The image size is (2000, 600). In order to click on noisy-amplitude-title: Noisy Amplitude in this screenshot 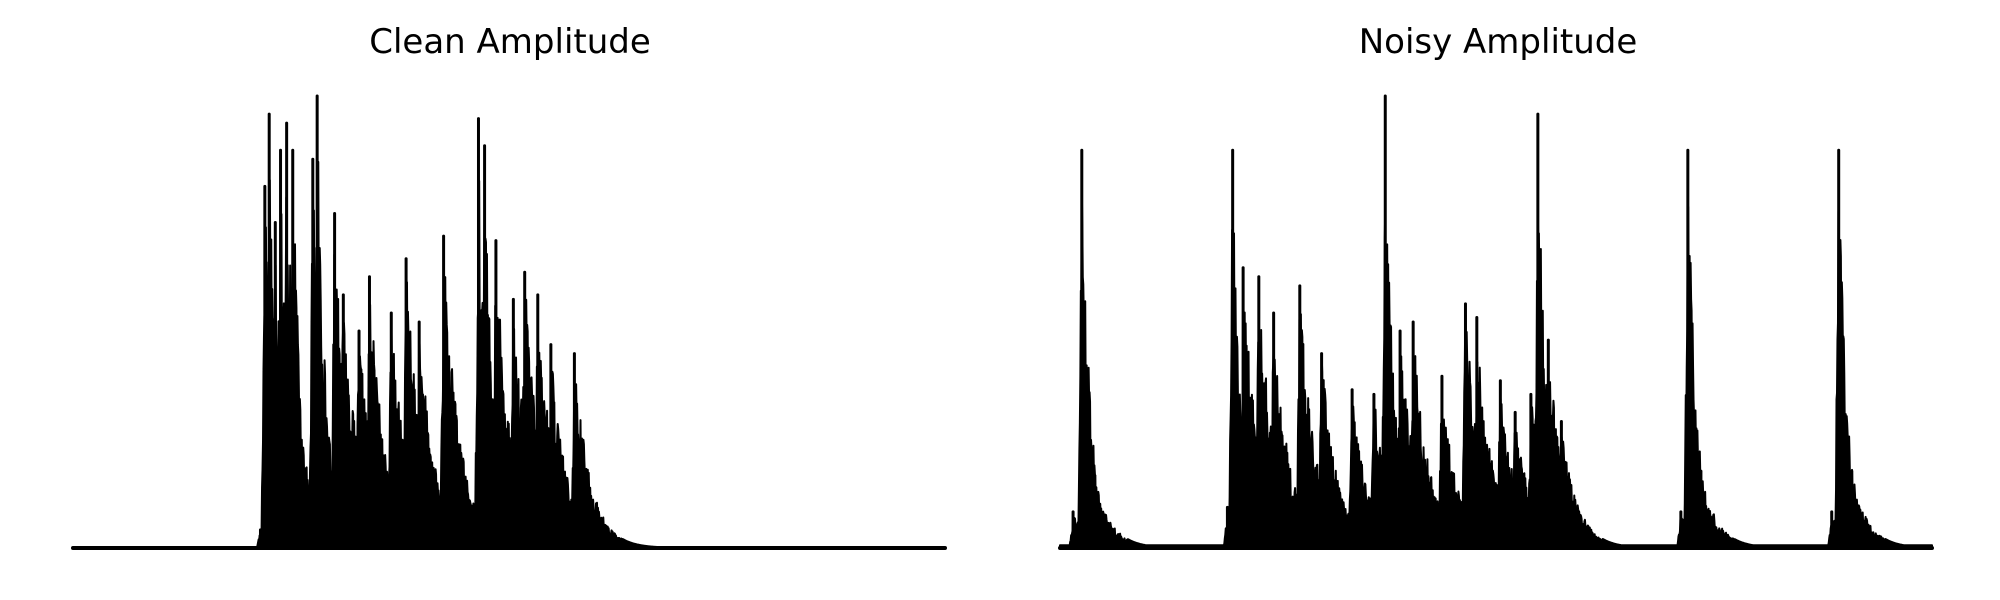, I will do `click(1498, 42)`.